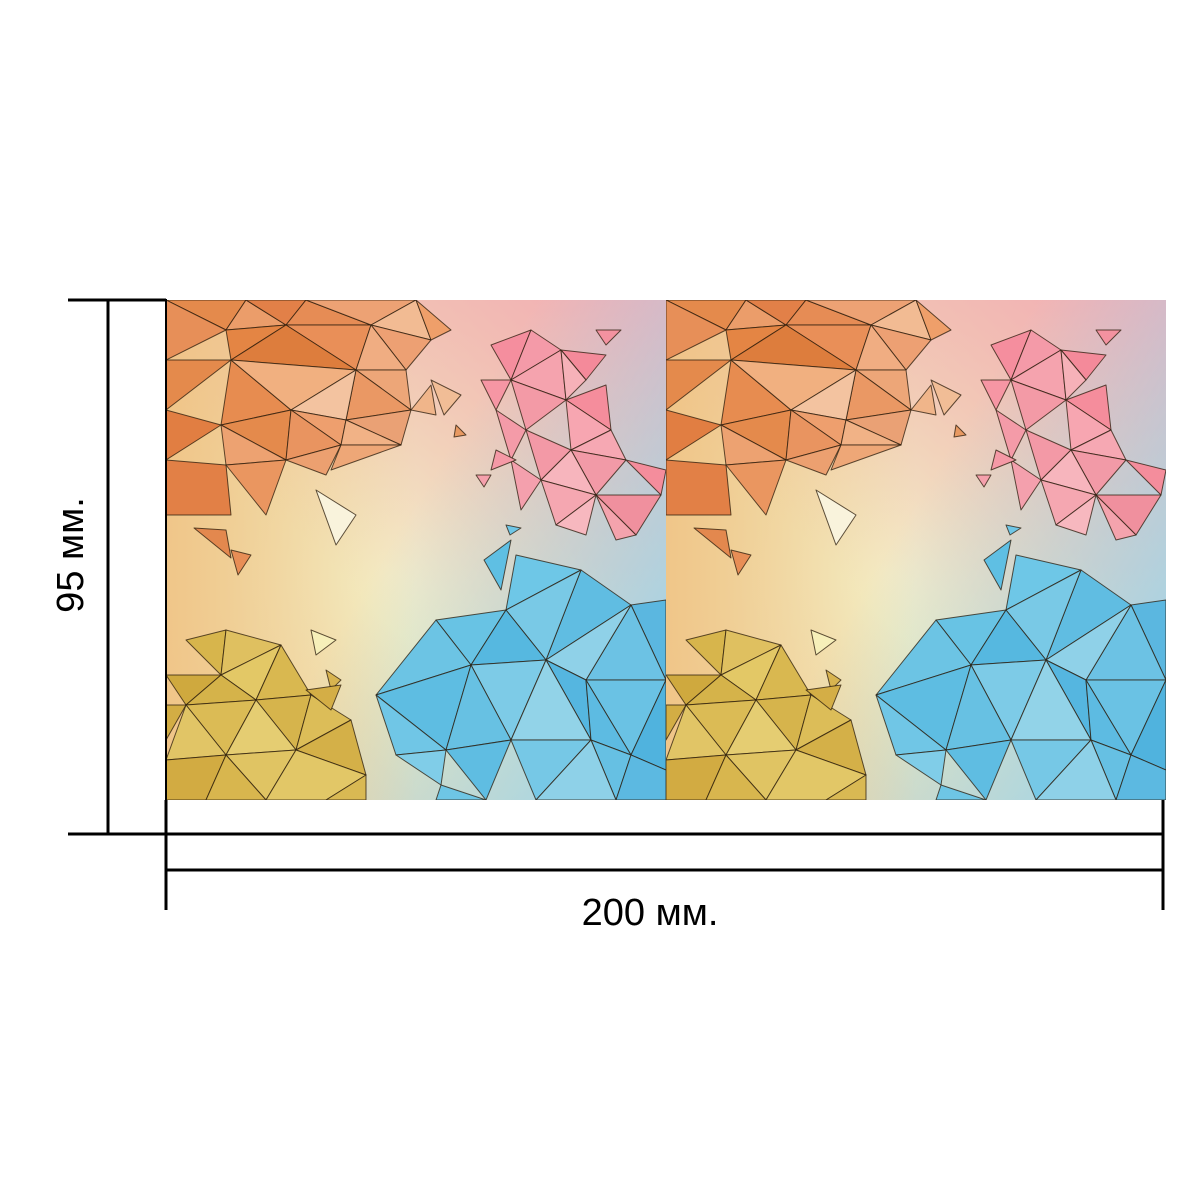  What do you see at coordinates (664, 867) in the screenshot?
I see `width-dimension: 200 мм.` at bounding box center [664, 867].